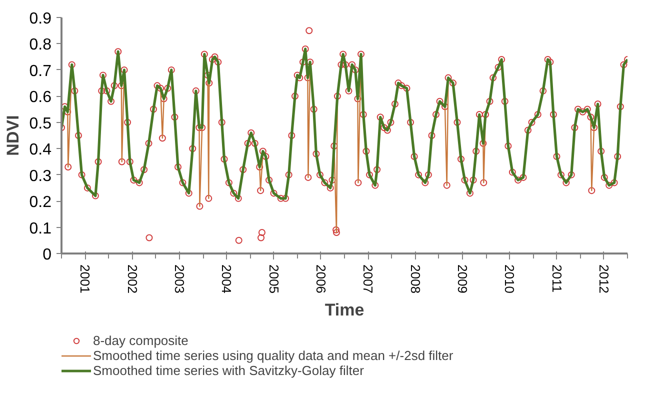 The height and width of the screenshot is (416, 662). What do you see at coordinates (273, 355) in the screenshot?
I see `legend-label: Smoothed time series using quality data and mean +/-2sd filter` at bounding box center [273, 355].